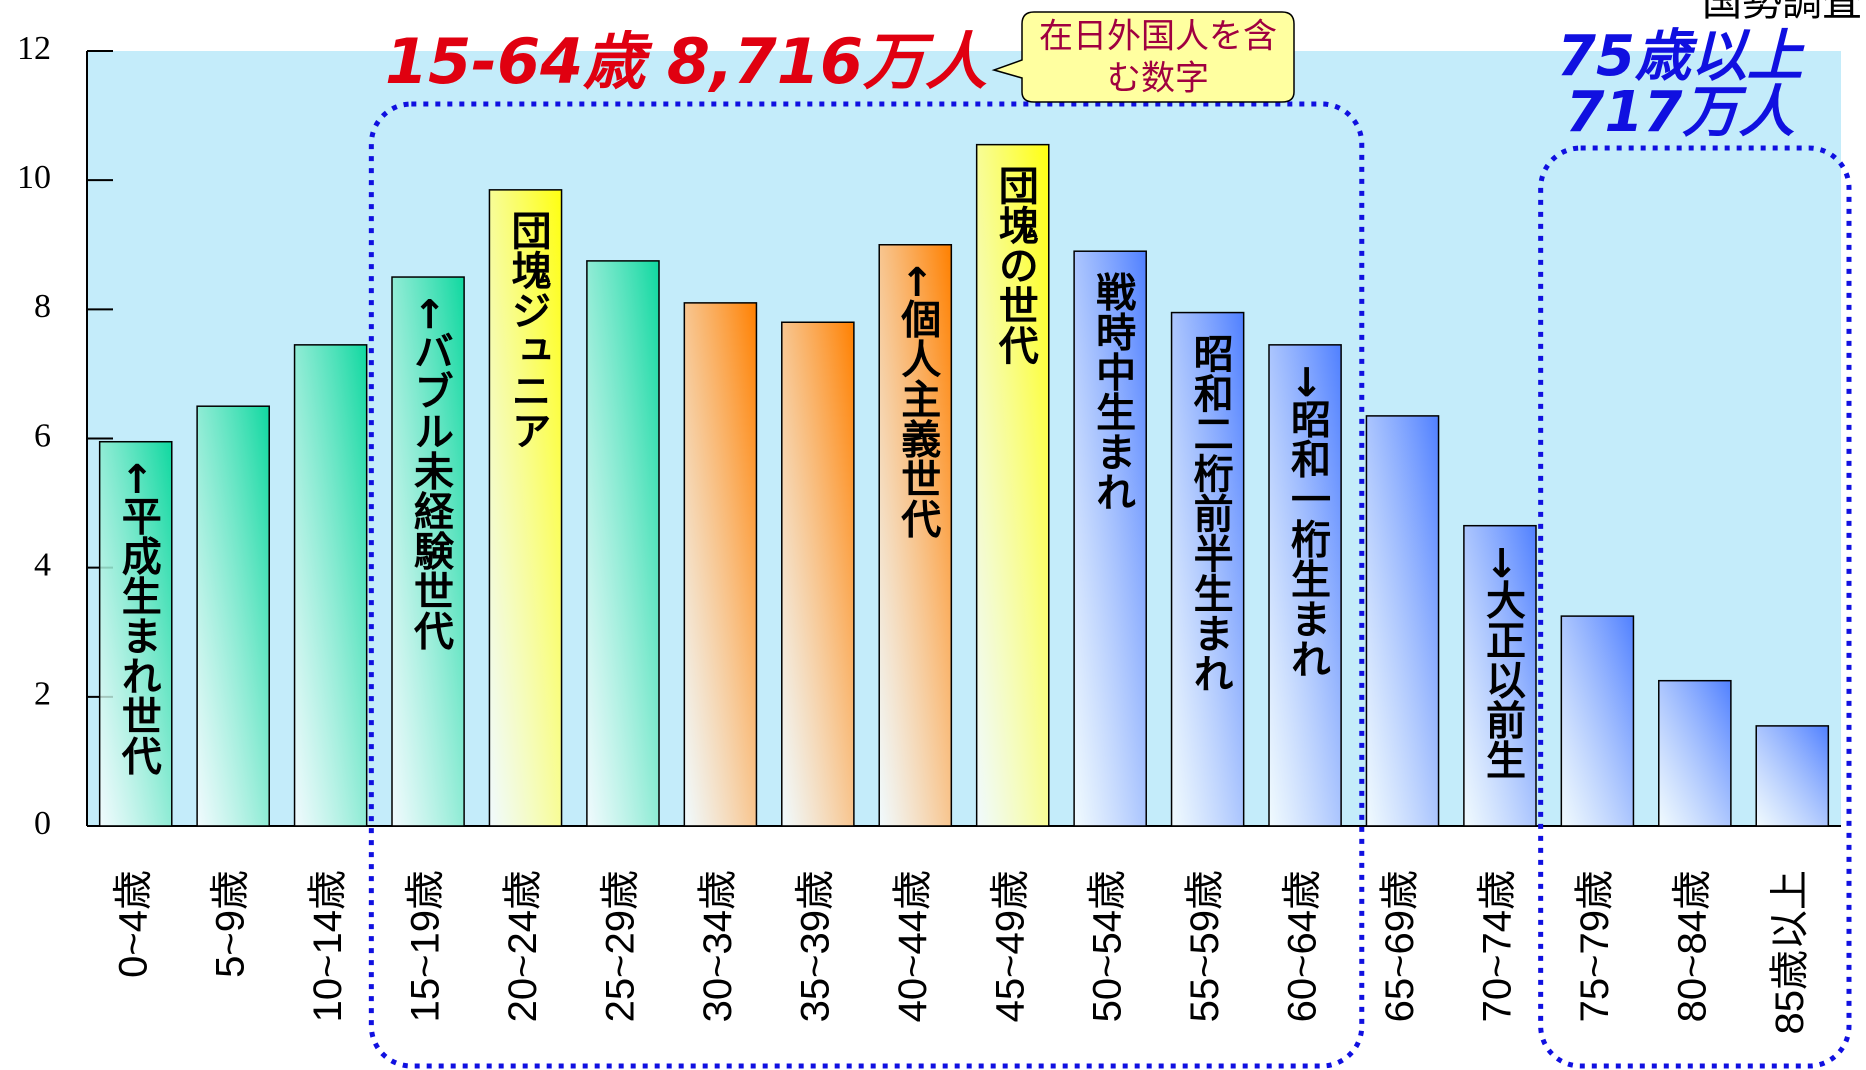  Describe the element at coordinates (1400, 946) in the screenshot. I see `x-tick-label: 65~69歳` at that location.